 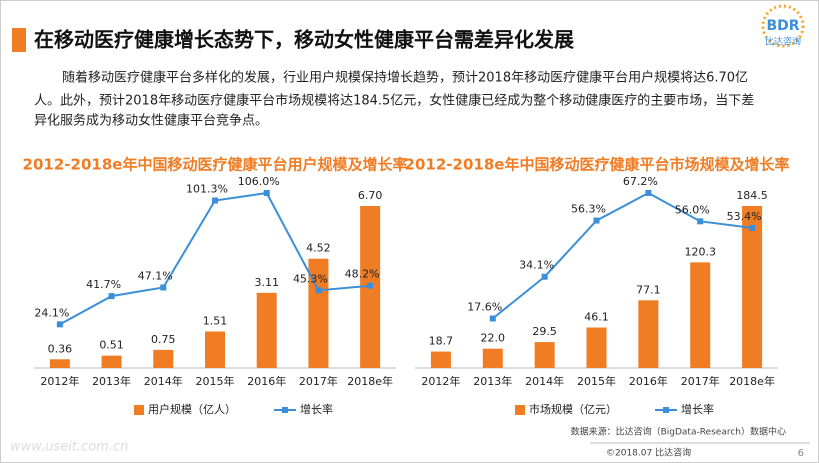 I want to click on logo-ring, so click(x=783, y=26).